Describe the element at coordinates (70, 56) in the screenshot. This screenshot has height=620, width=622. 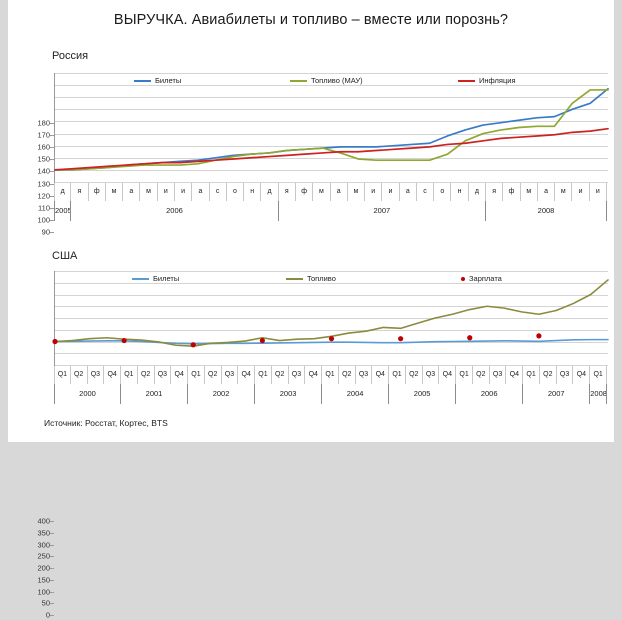
I see `chart-russia-title: Россия` at that location.